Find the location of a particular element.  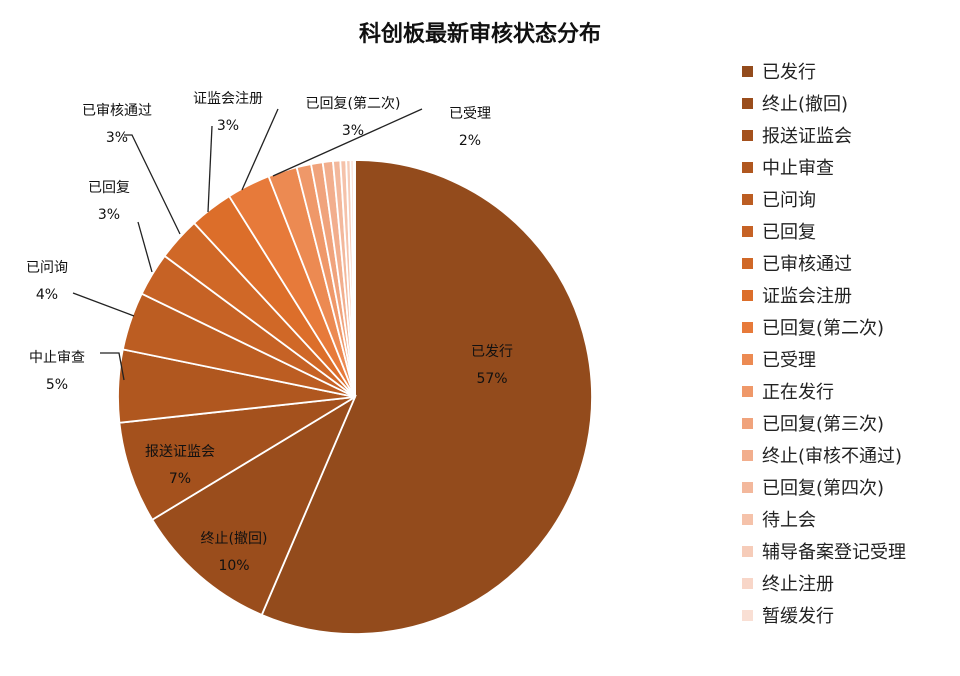

slice-value-label: 57% is located at coordinates (491, 379).